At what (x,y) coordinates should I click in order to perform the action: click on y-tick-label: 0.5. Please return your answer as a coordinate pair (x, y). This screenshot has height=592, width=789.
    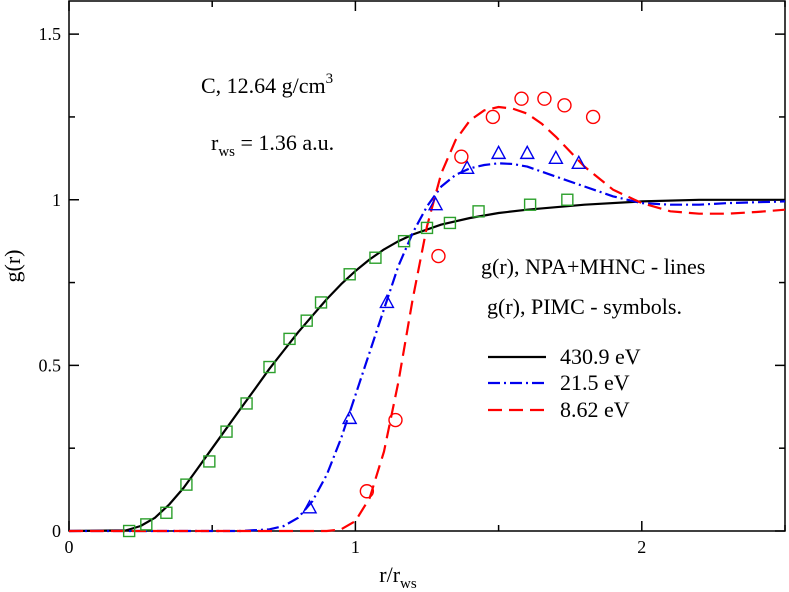
    Looking at the image, I should click on (50, 365).